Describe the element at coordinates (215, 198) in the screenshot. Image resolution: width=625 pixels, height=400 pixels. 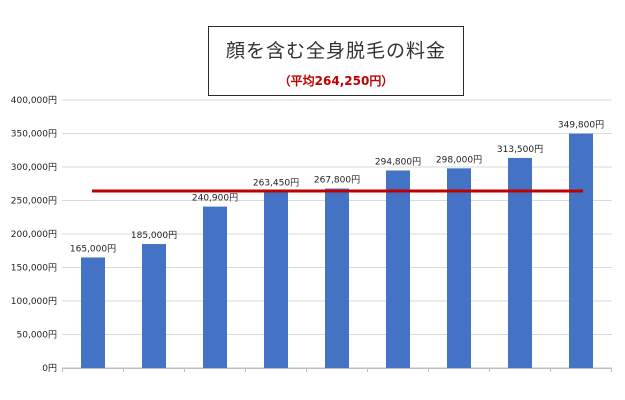
I see `data-label: 240,900円` at that location.